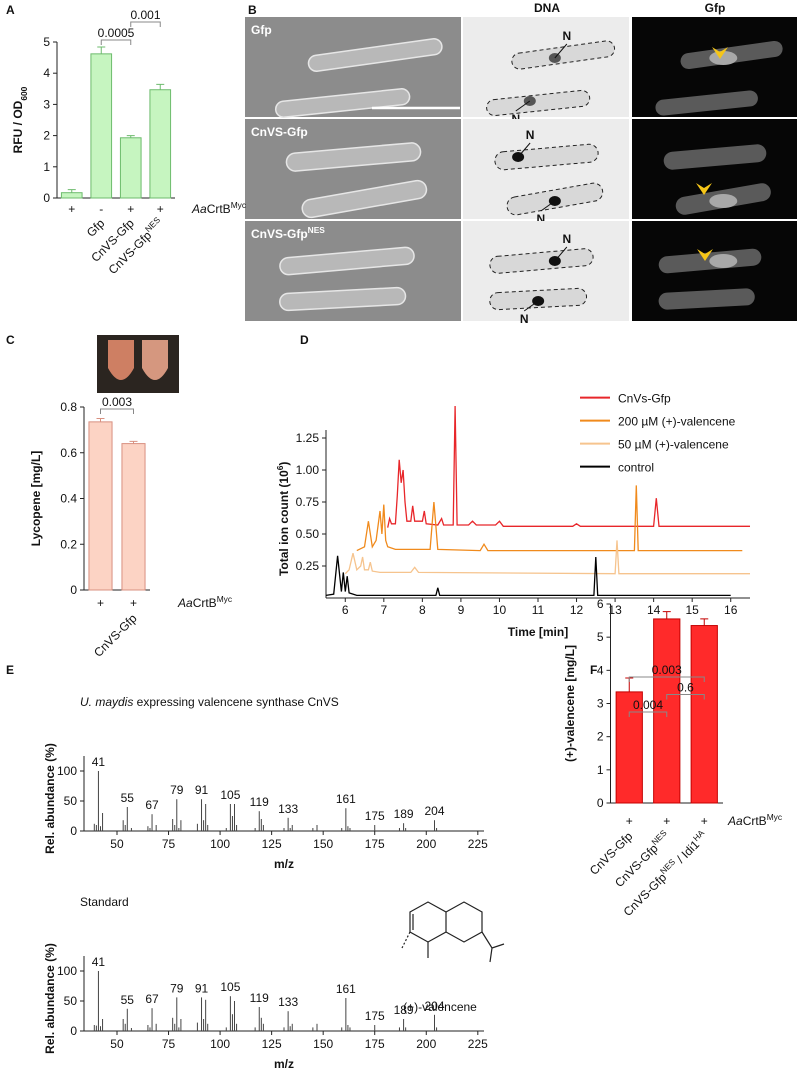 The width and height of the screenshot is (798, 1081). I want to click on y-tick-label: 0.75, so click(308, 502).